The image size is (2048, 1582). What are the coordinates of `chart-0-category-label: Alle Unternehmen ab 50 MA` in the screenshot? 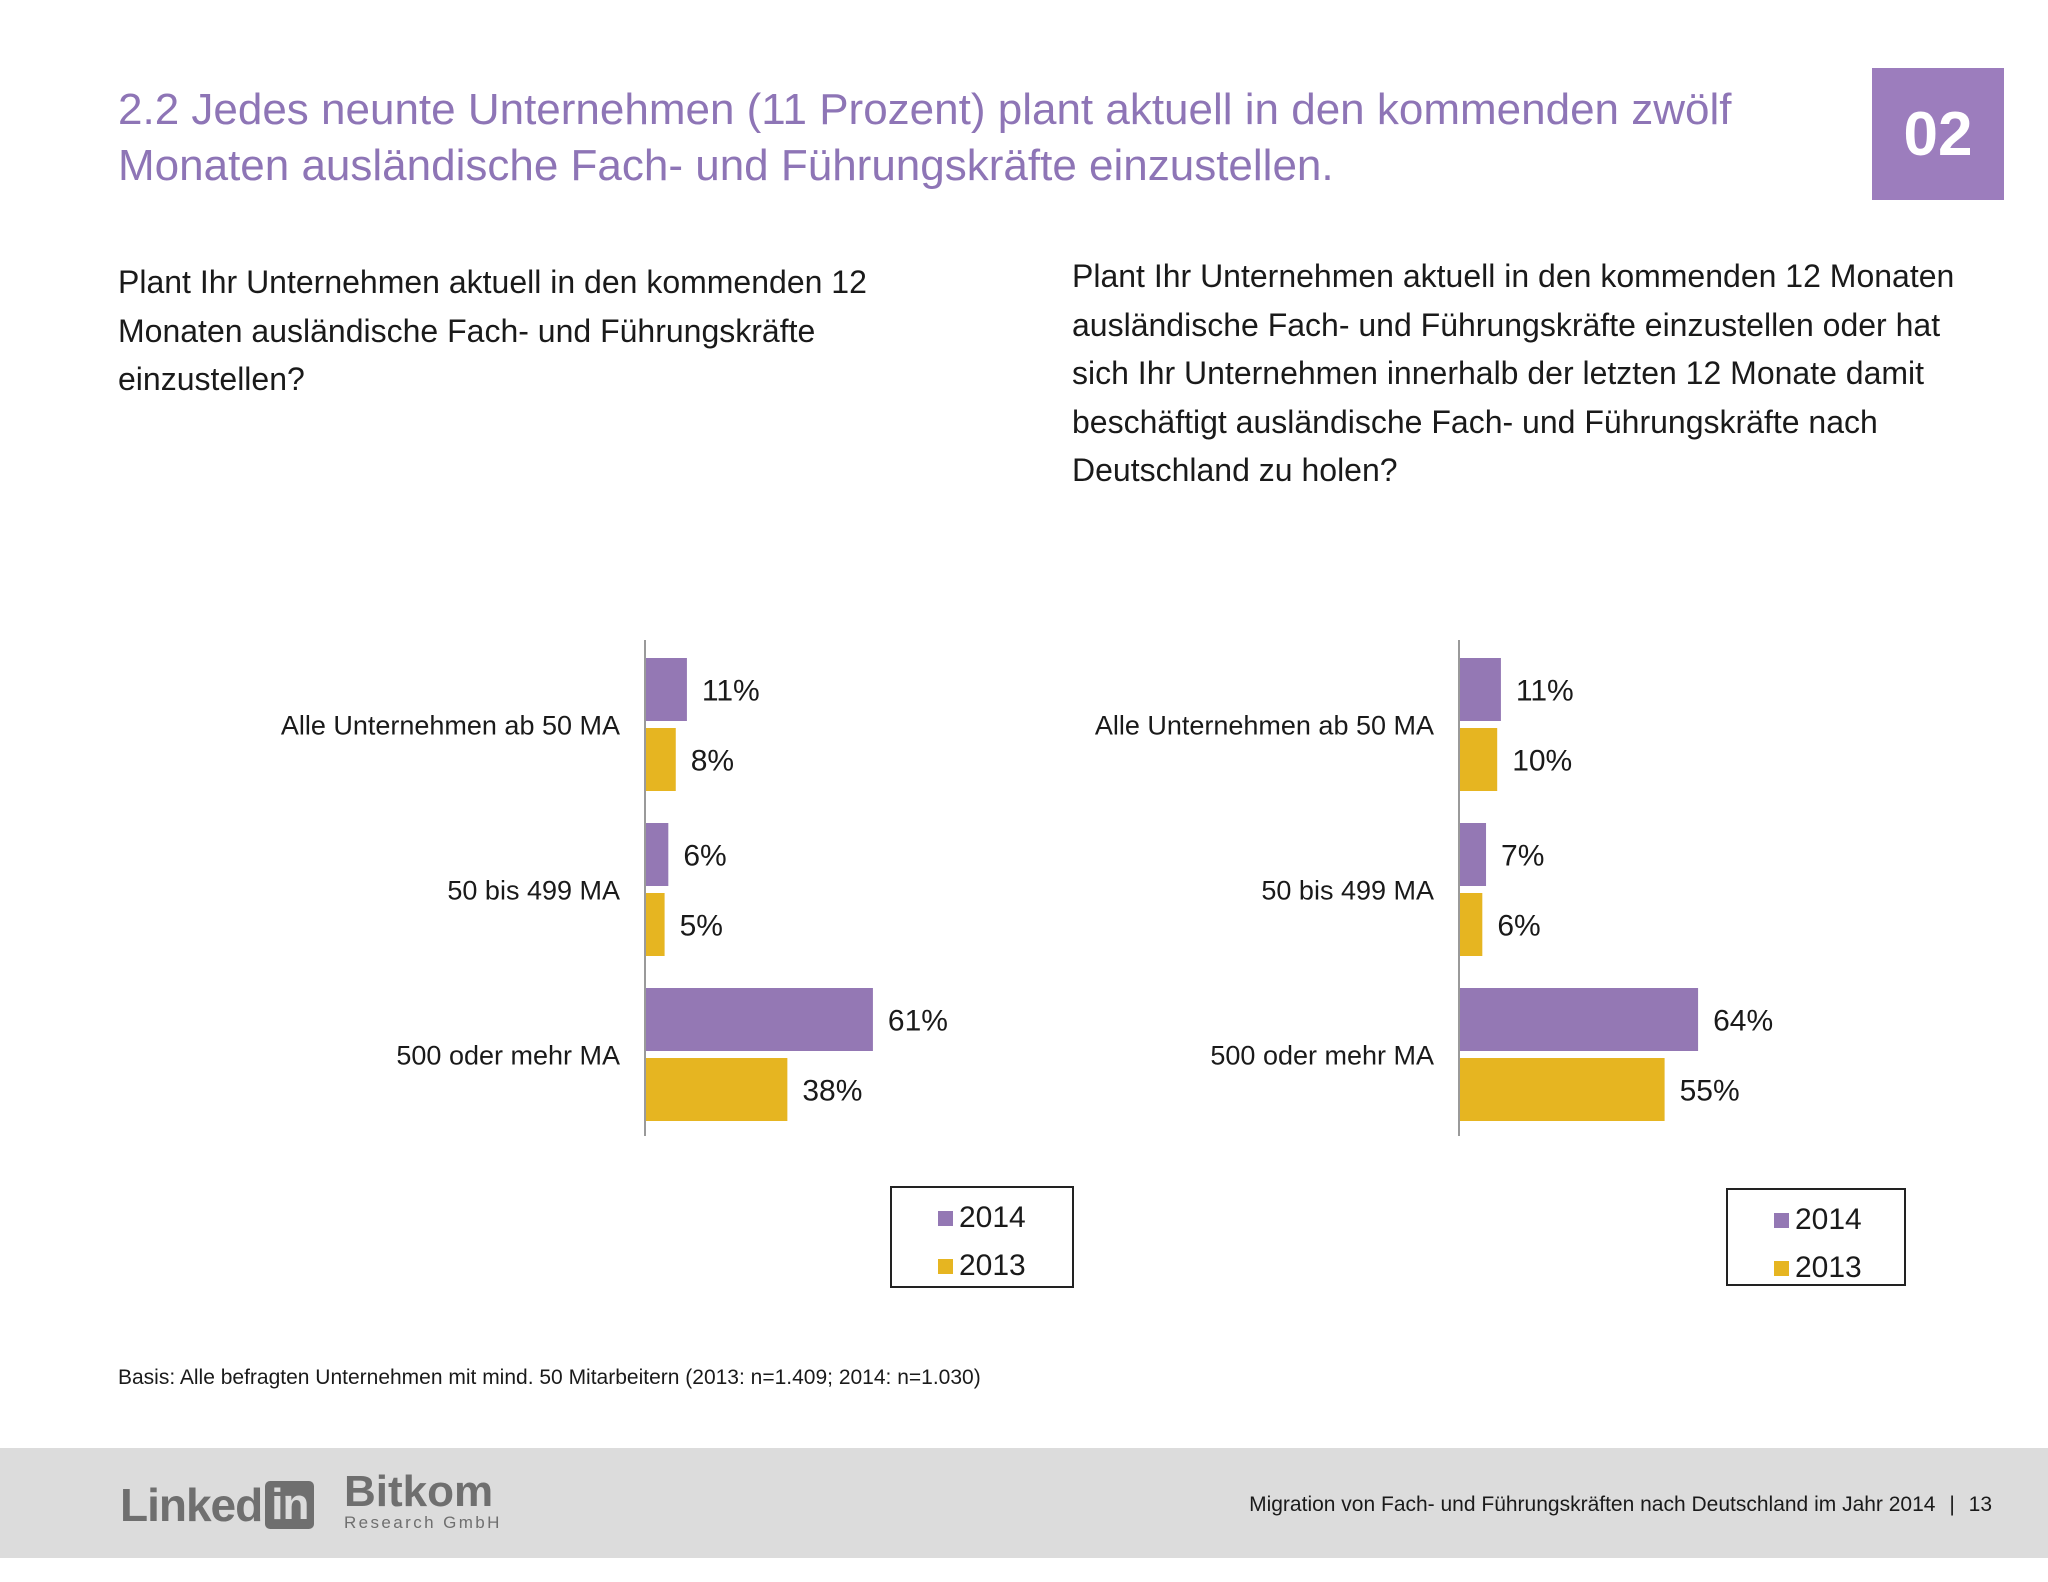 It's located at (450, 726).